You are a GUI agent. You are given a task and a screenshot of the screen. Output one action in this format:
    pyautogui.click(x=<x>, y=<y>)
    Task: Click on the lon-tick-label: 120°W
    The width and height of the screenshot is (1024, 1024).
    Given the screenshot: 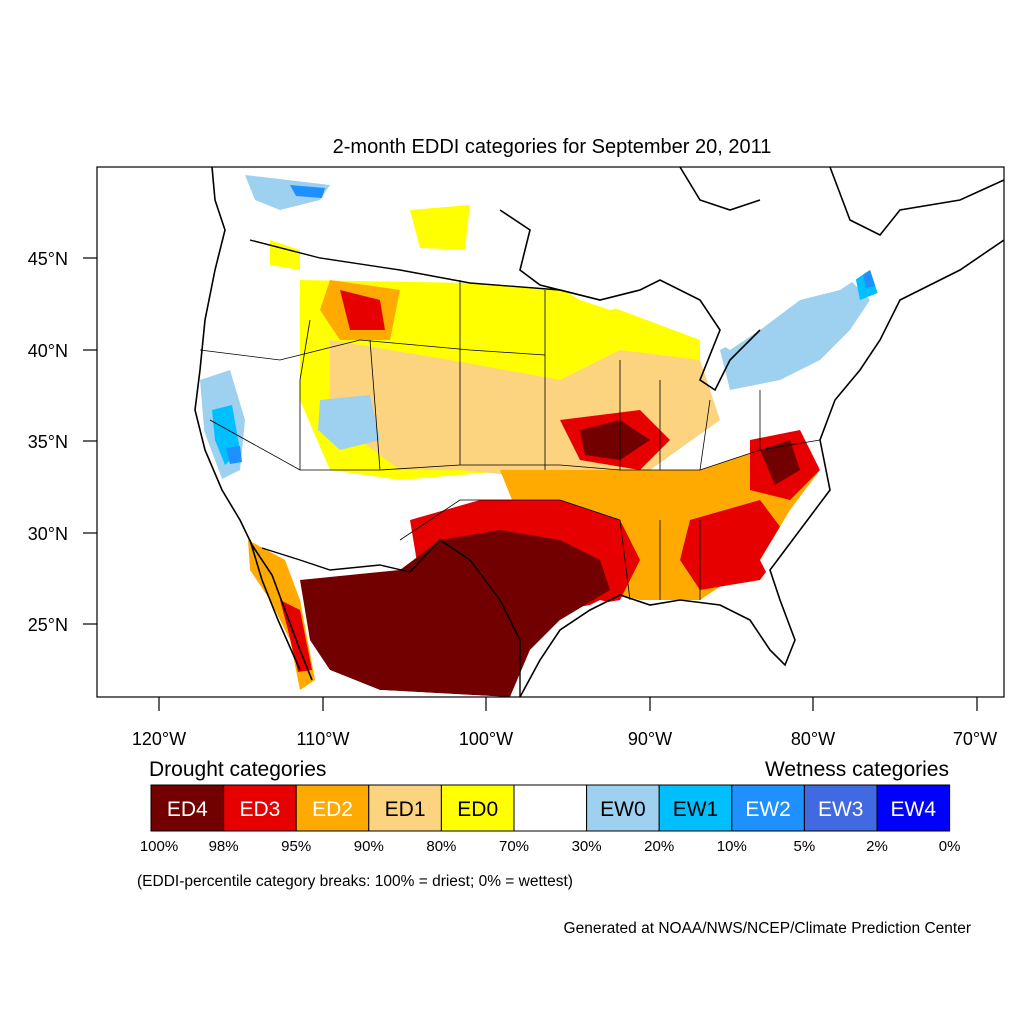 What is the action you would take?
    pyautogui.click(x=159, y=739)
    